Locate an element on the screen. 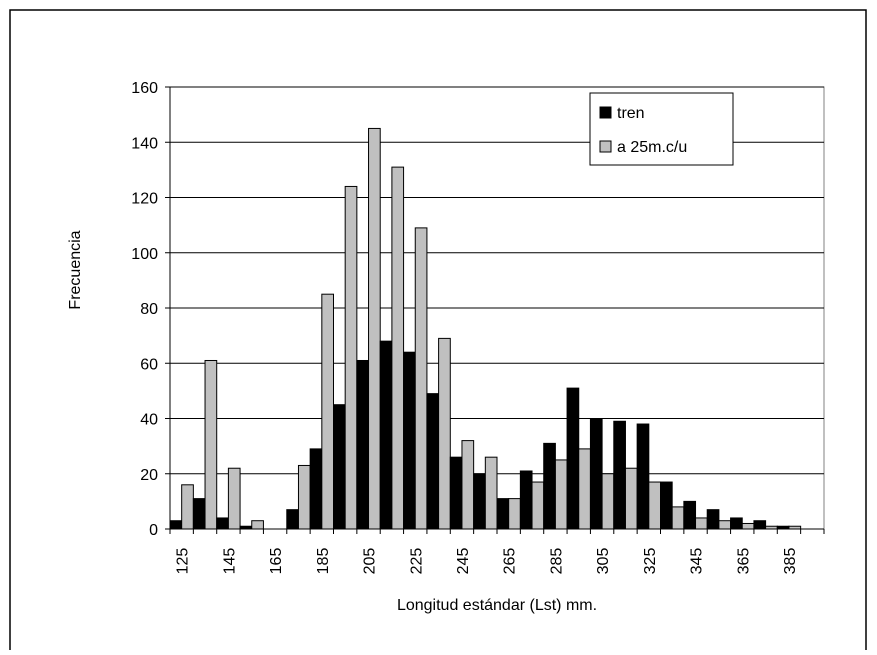 This screenshot has width=877, height=655. y-tick-label: 120 is located at coordinates (144, 199).